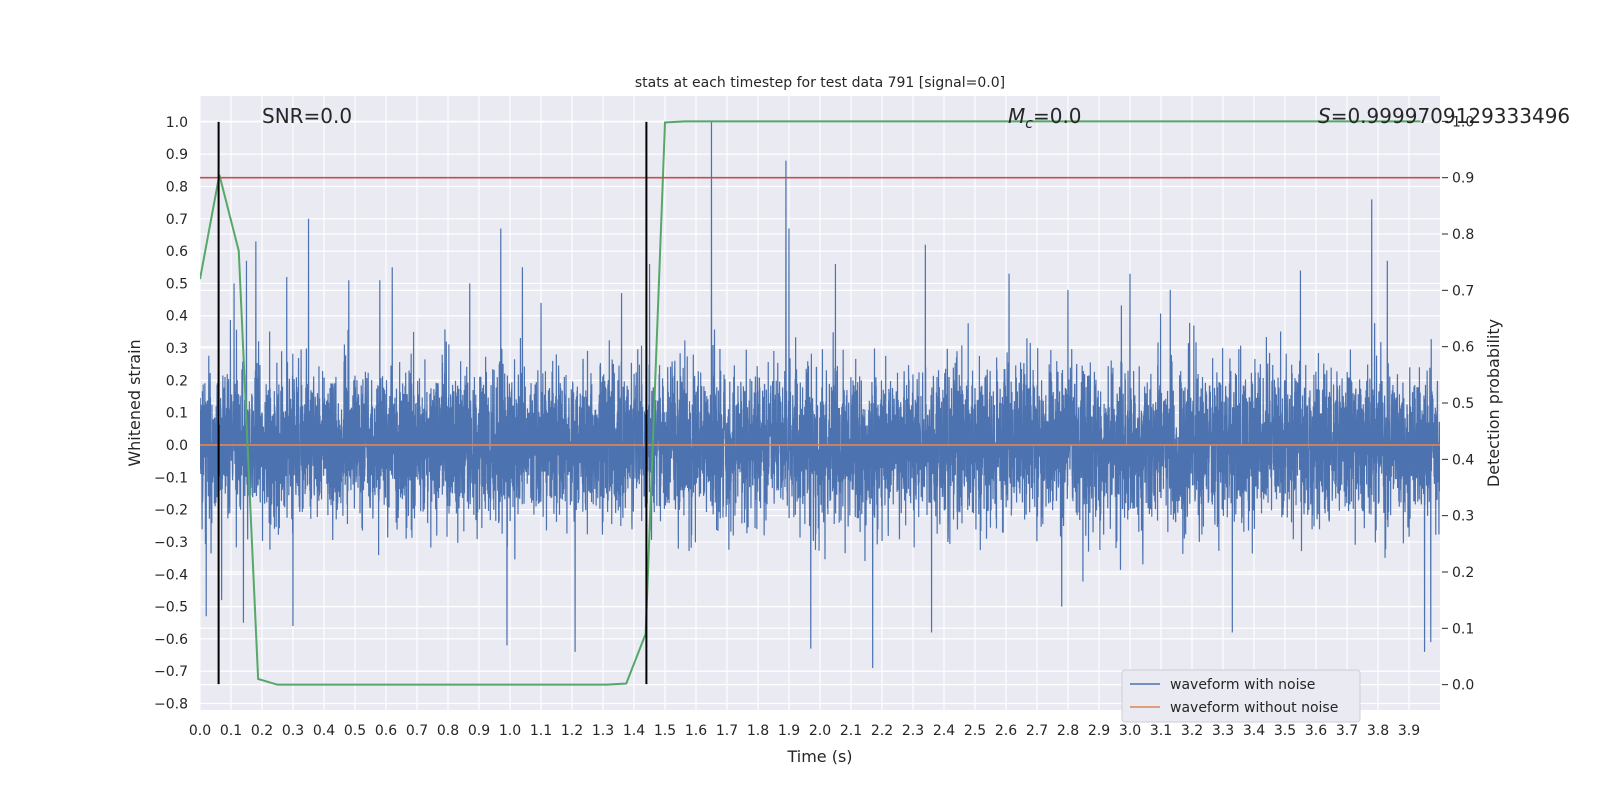 This screenshot has height=800, width=1600. I want to click on x-tick-label: 1.6, so click(696, 731).